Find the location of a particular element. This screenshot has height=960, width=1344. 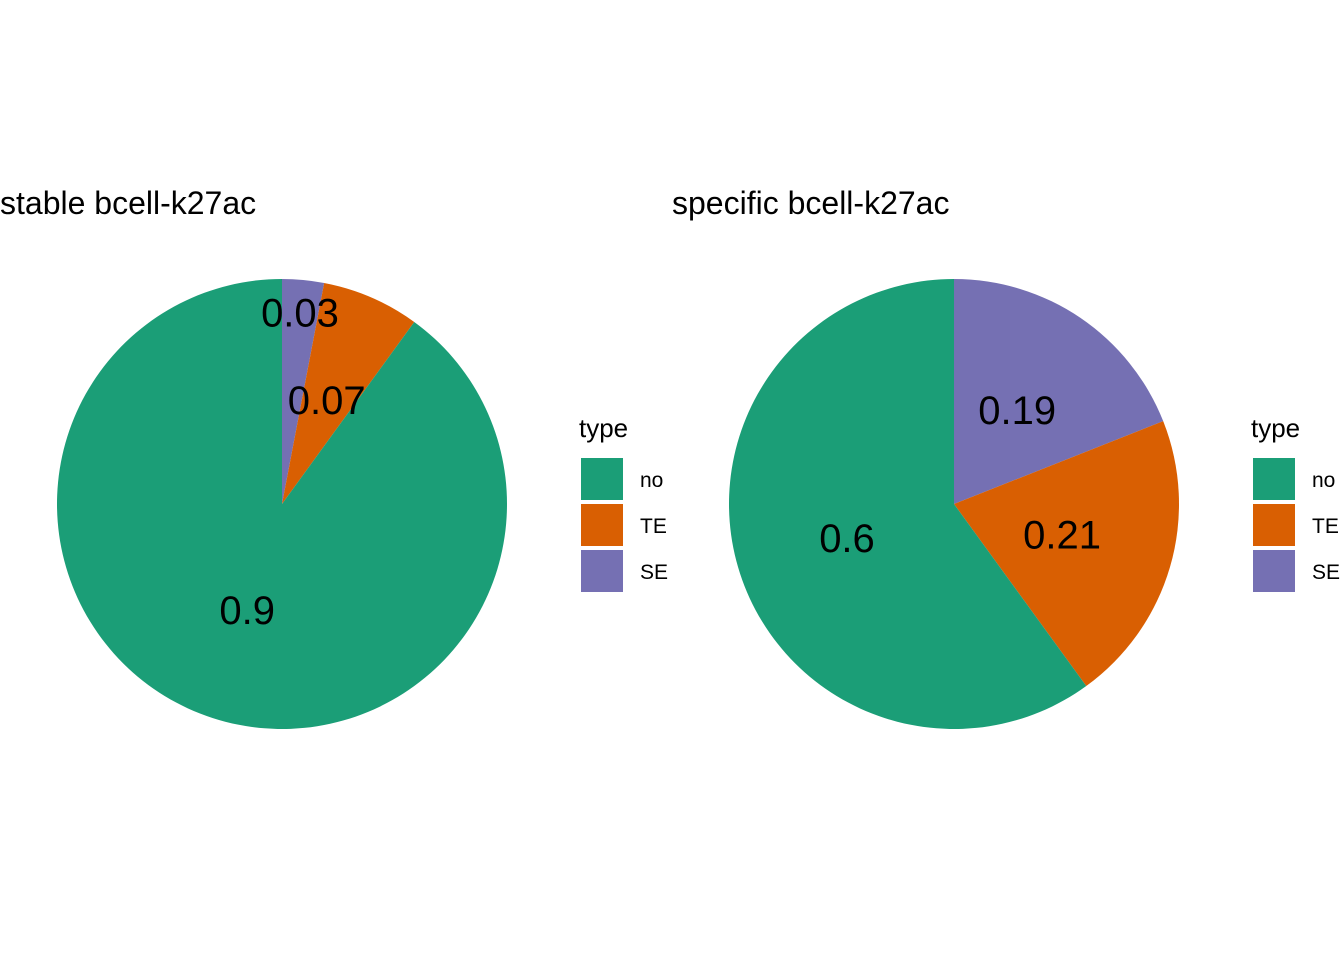

chart-title: stable bcell-k27ac is located at coordinates (128, 203).